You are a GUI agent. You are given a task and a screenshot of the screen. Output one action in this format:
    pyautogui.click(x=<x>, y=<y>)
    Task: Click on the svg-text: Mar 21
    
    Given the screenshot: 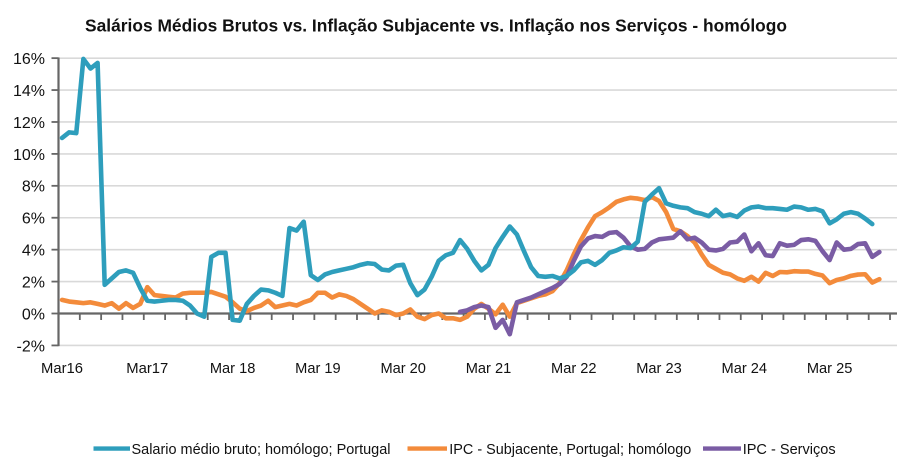 What is the action you would take?
    pyautogui.click(x=489, y=368)
    